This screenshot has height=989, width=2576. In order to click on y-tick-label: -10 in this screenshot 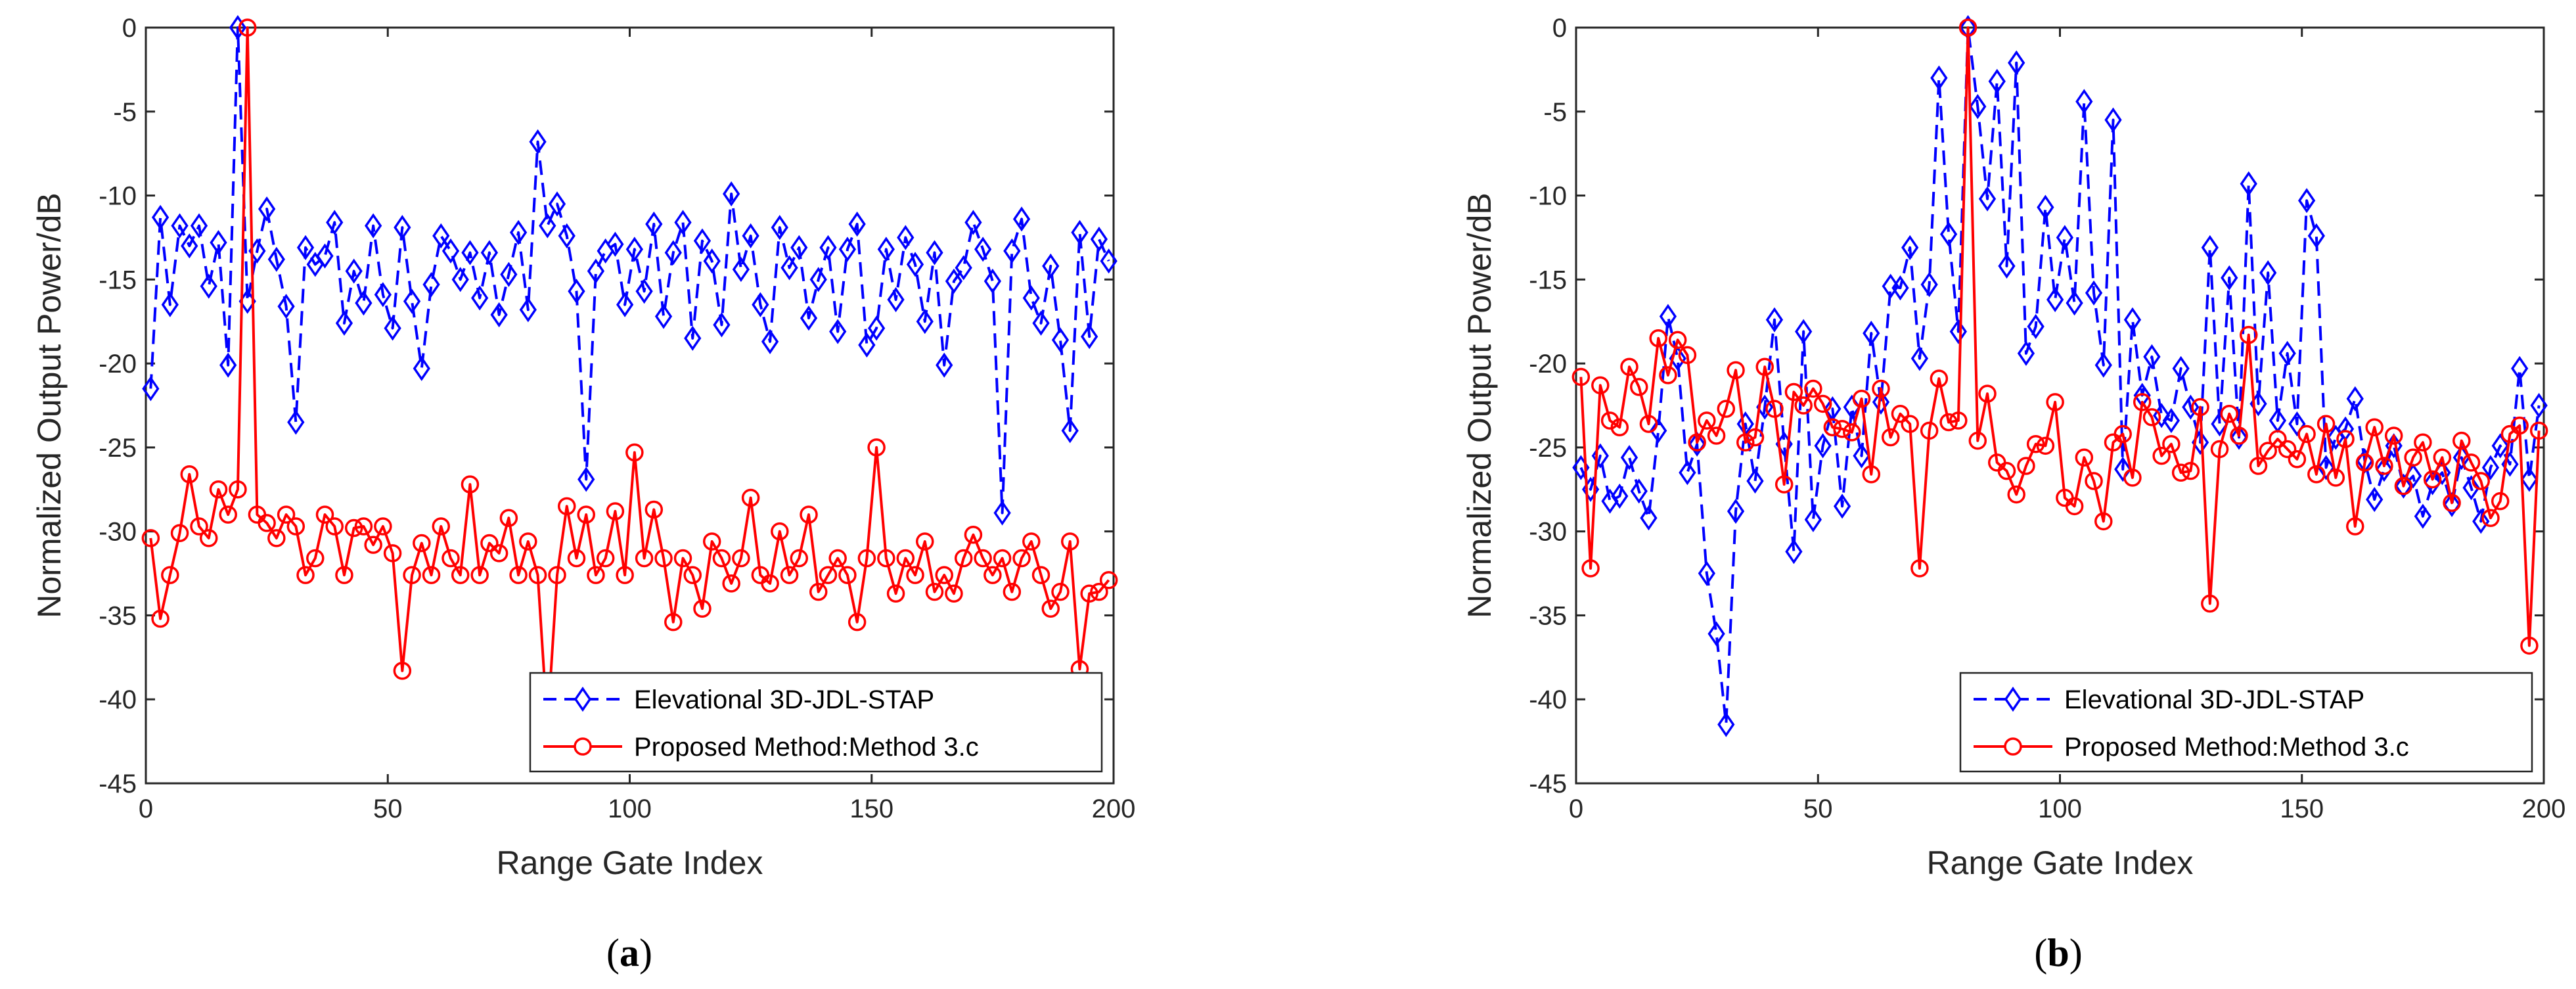, I will do `click(118, 197)`.